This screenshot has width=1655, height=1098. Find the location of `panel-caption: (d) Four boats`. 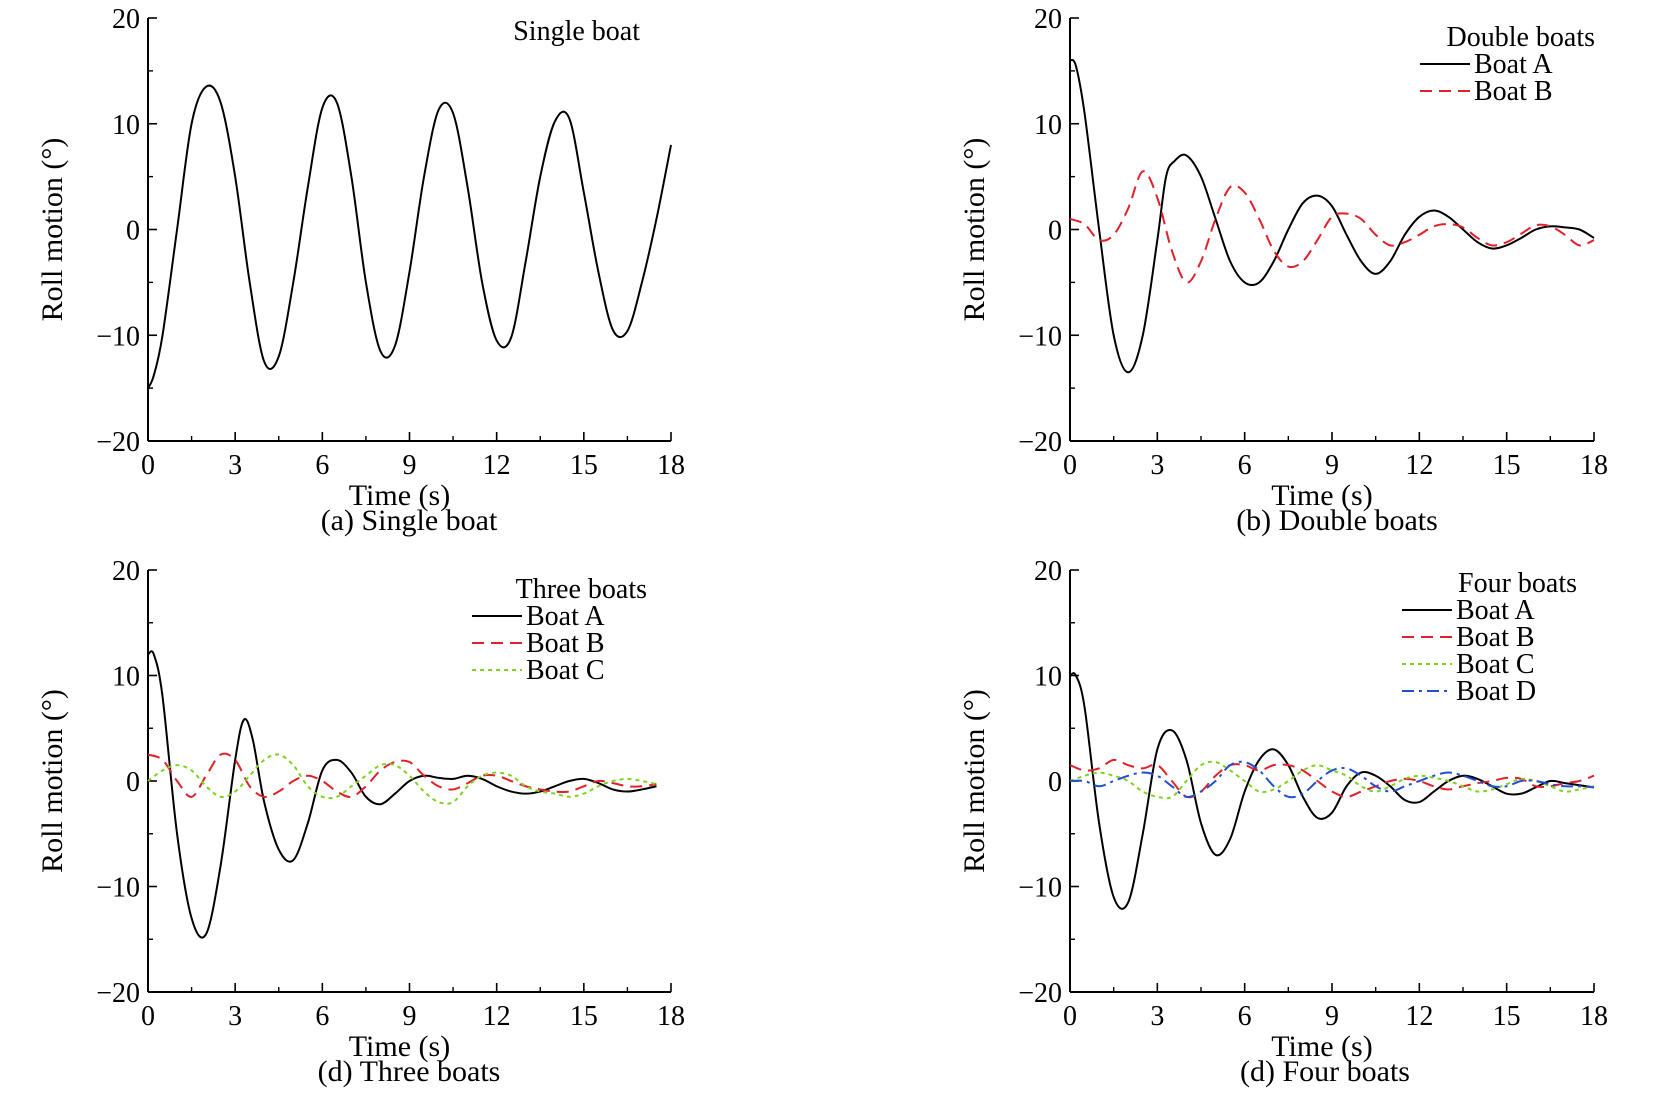

panel-caption: (d) Four boats is located at coordinates (1325, 1071).